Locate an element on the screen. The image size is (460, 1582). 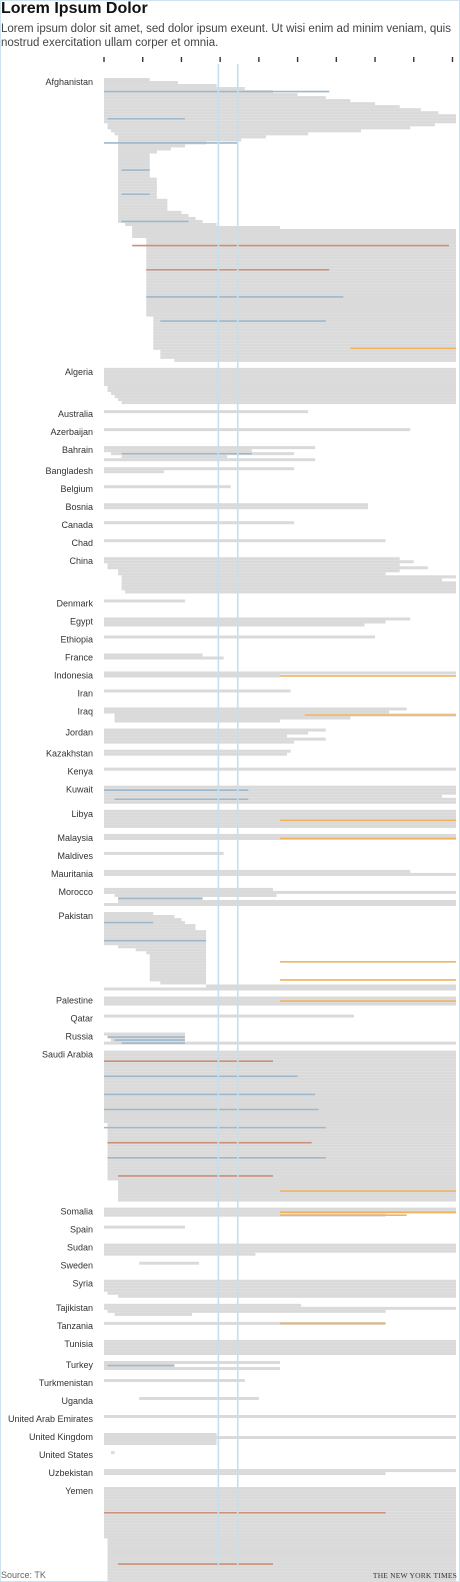
country-label: Iraq is located at coordinates (85, 711).